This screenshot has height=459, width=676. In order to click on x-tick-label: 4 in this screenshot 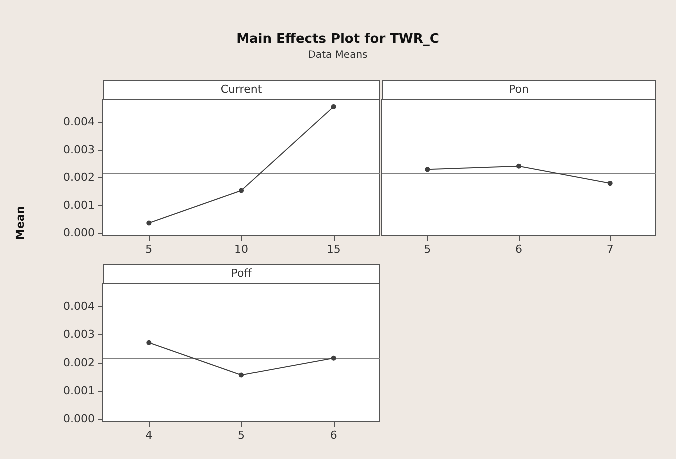, I will do `click(149, 435)`.